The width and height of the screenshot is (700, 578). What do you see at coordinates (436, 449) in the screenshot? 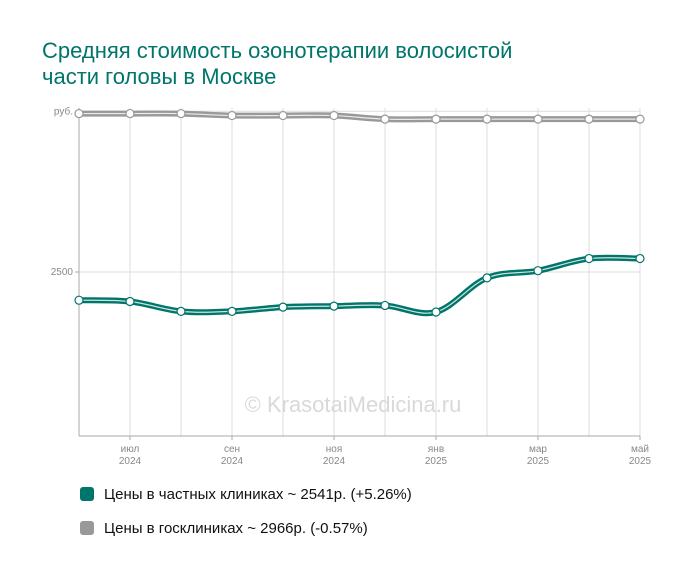
I see `x-tick-month: янв` at bounding box center [436, 449].